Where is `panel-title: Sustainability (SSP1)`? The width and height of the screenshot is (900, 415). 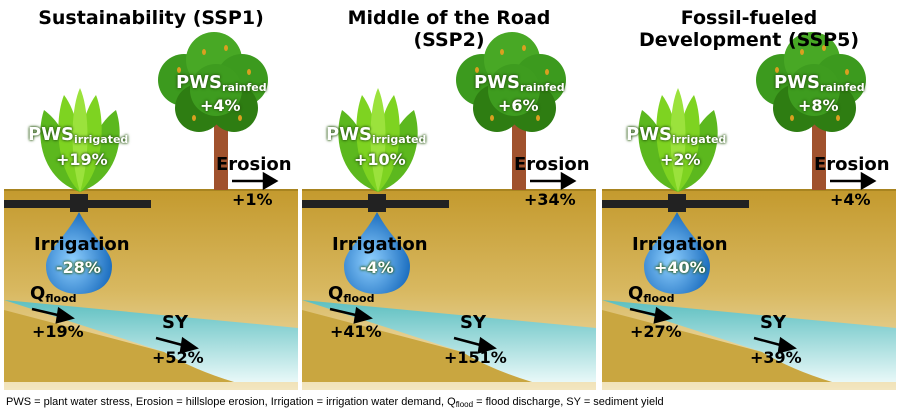 panel-title: Sustainability (SSP1) is located at coordinates (151, 18).